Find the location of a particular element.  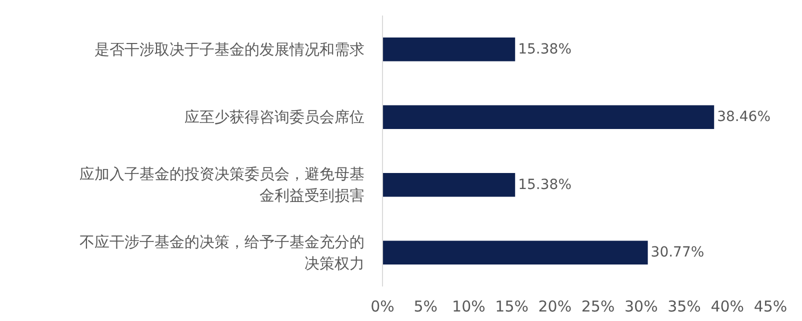

x-tick-label: 25% is located at coordinates (598, 307).